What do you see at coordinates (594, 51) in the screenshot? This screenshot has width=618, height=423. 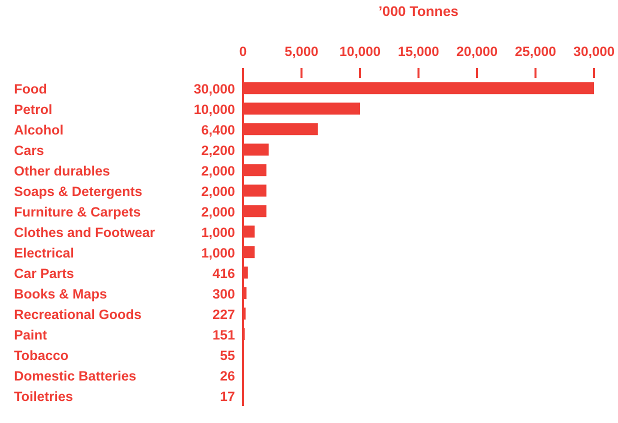 I see `x-tick-label: 30,000` at bounding box center [594, 51].